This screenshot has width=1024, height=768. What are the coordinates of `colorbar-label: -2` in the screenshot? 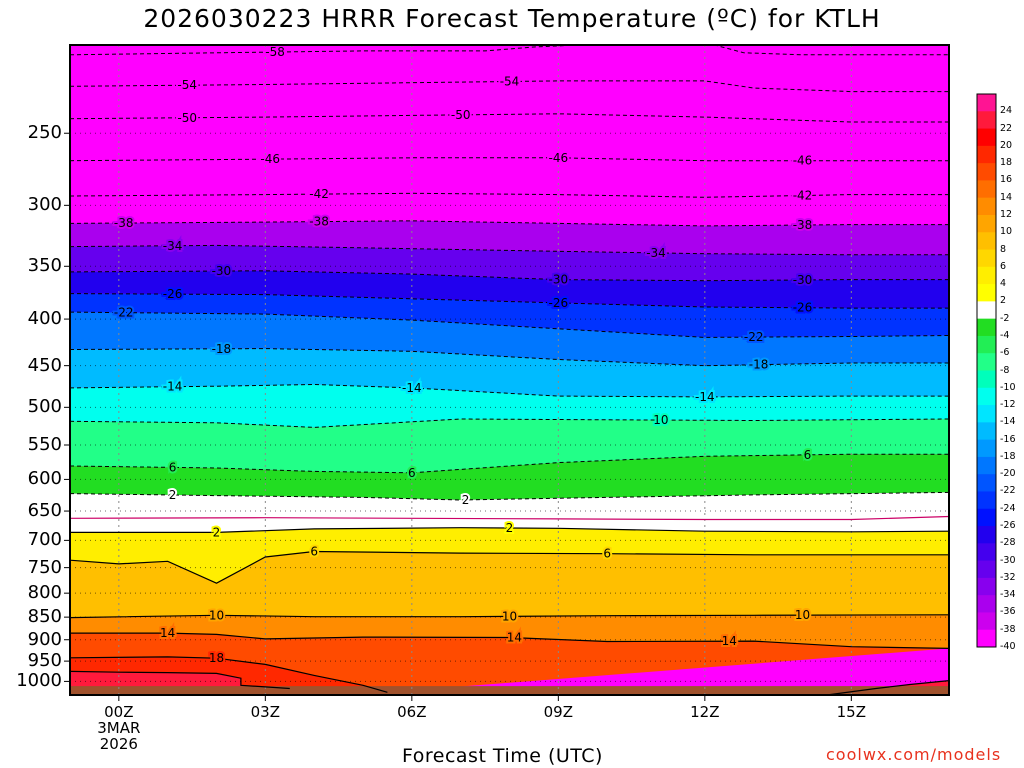 It's located at (1005, 318).